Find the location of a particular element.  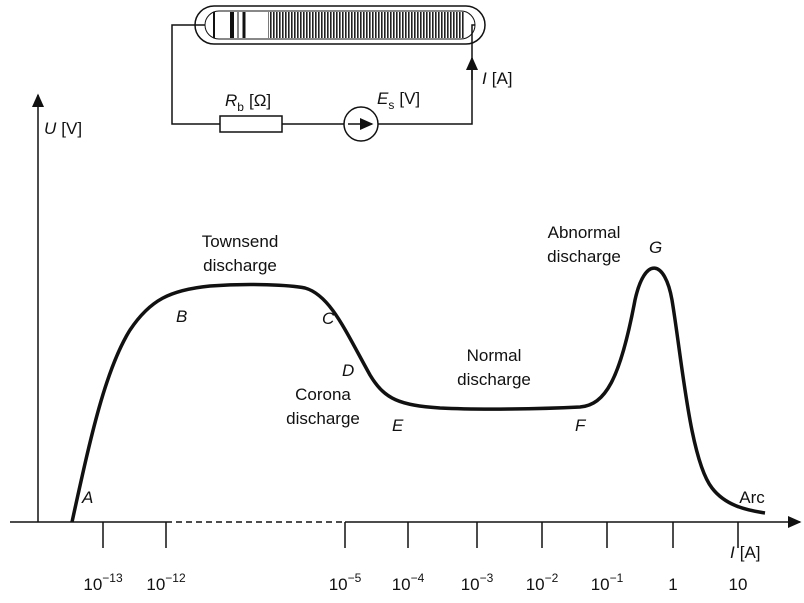

wires is located at coordinates (323, 74).